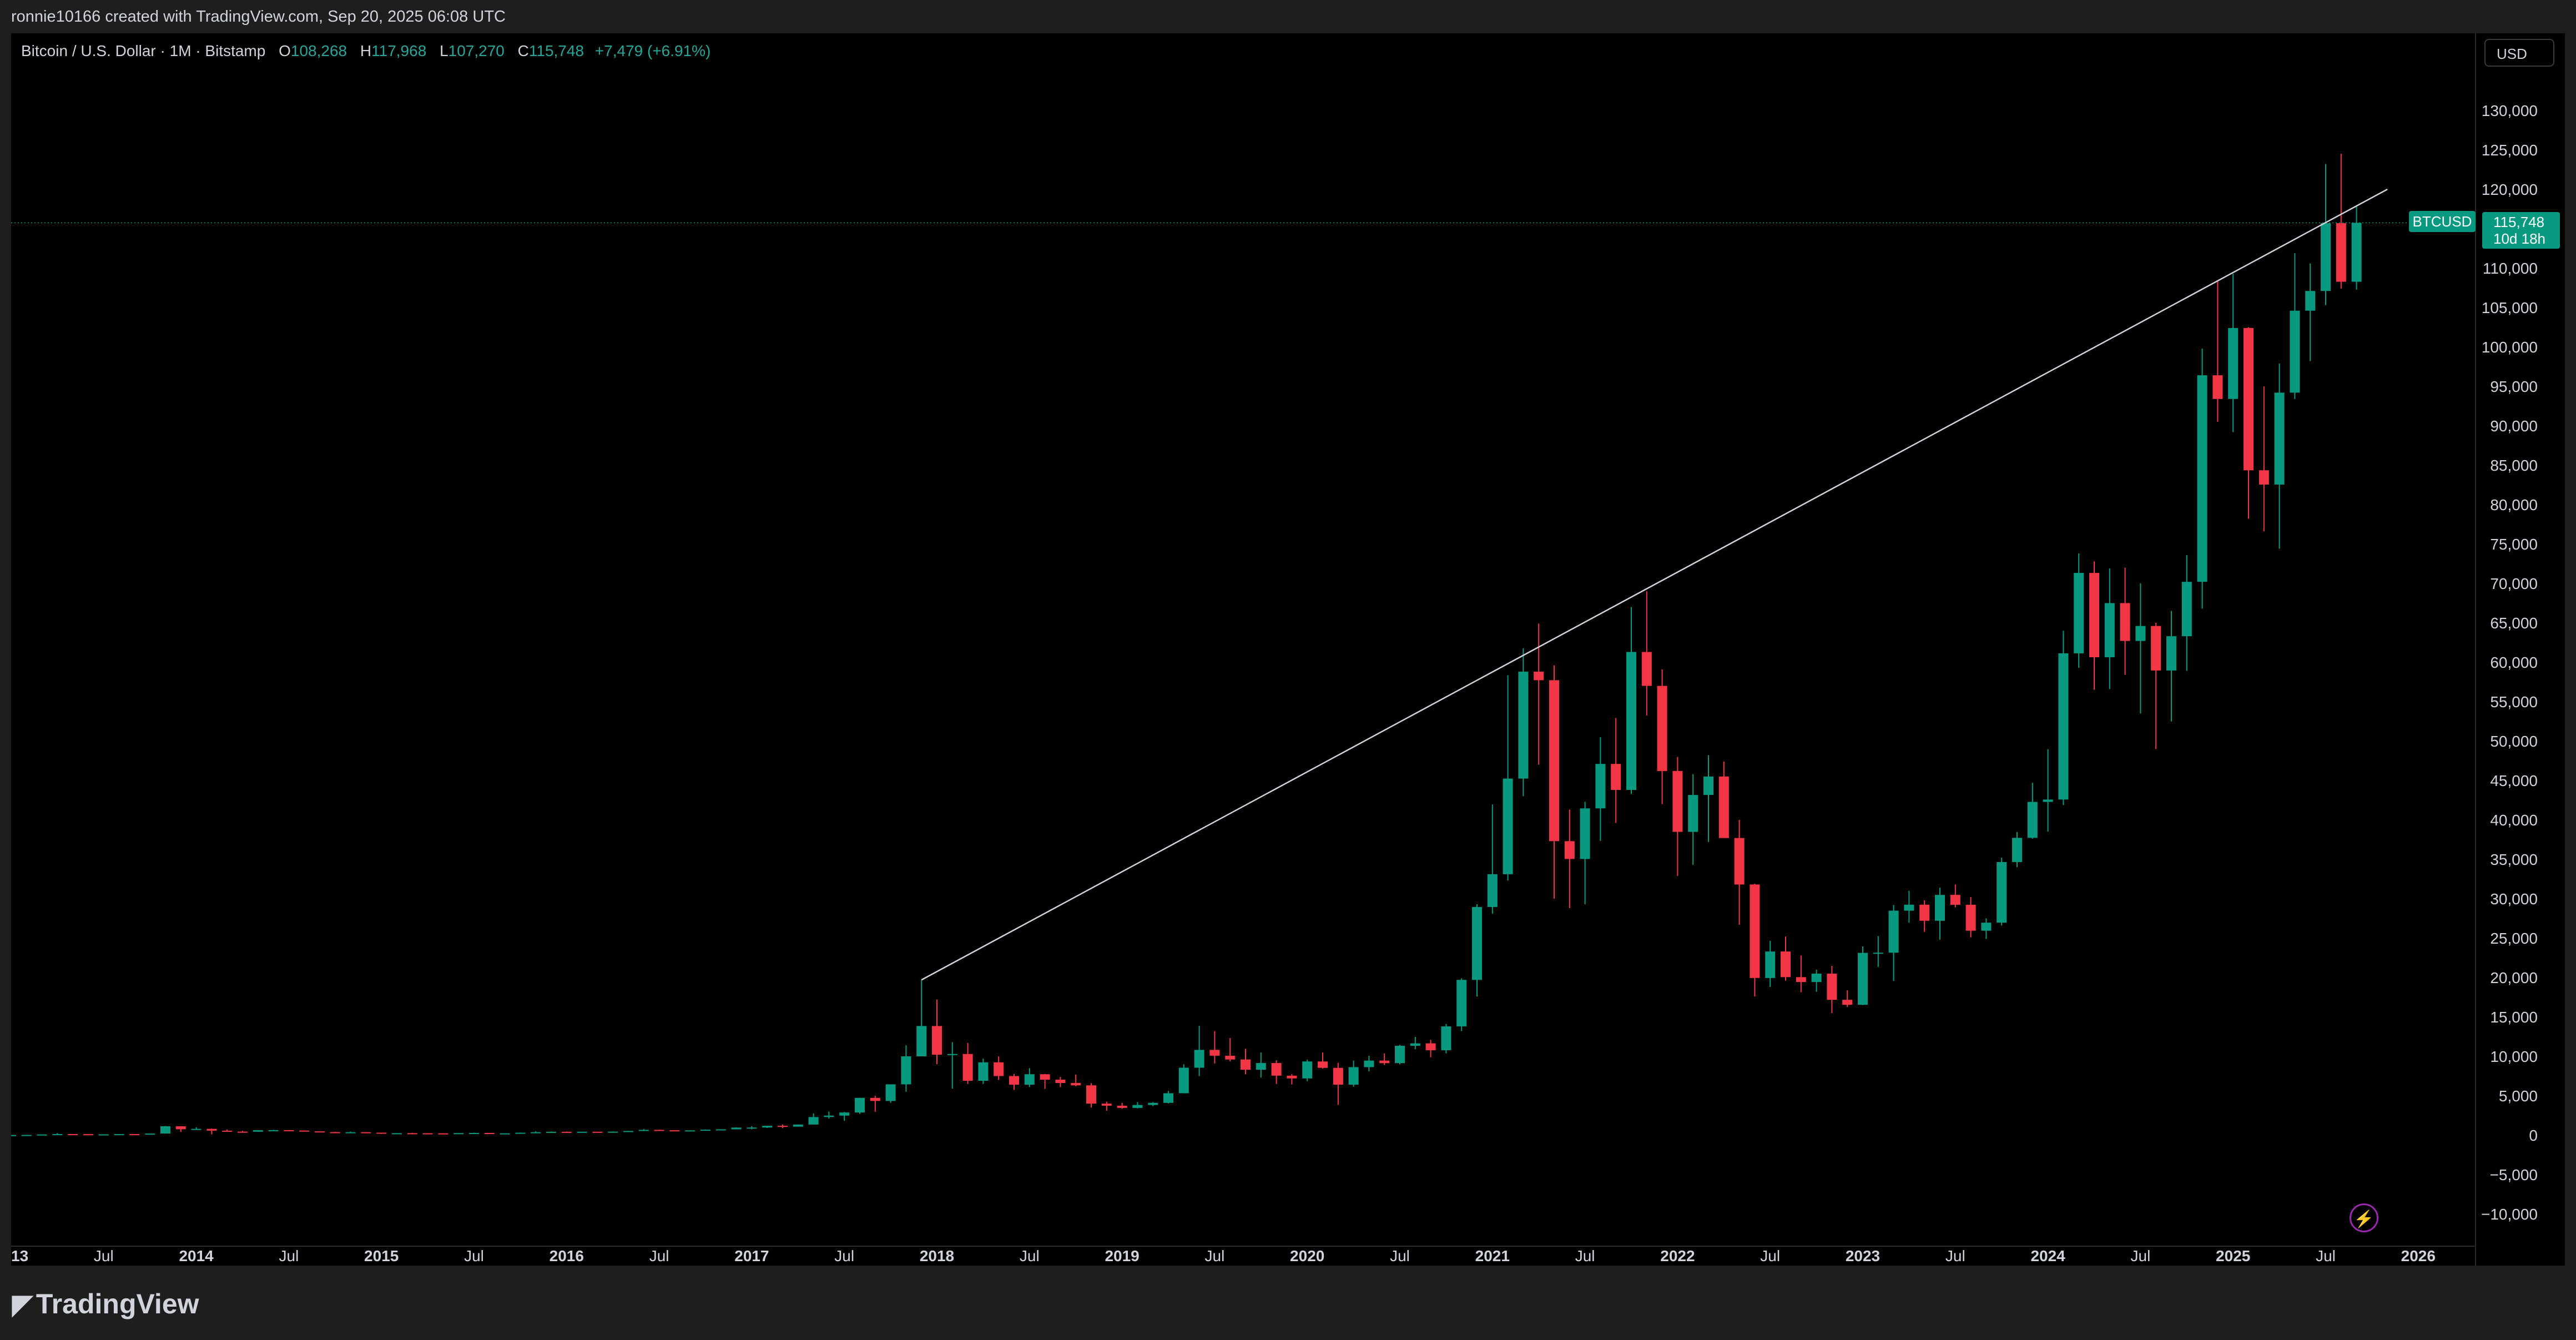 Image resolution: width=2576 pixels, height=1340 pixels. What do you see at coordinates (476, 50) in the screenshot?
I see `low-value: 107,270` at bounding box center [476, 50].